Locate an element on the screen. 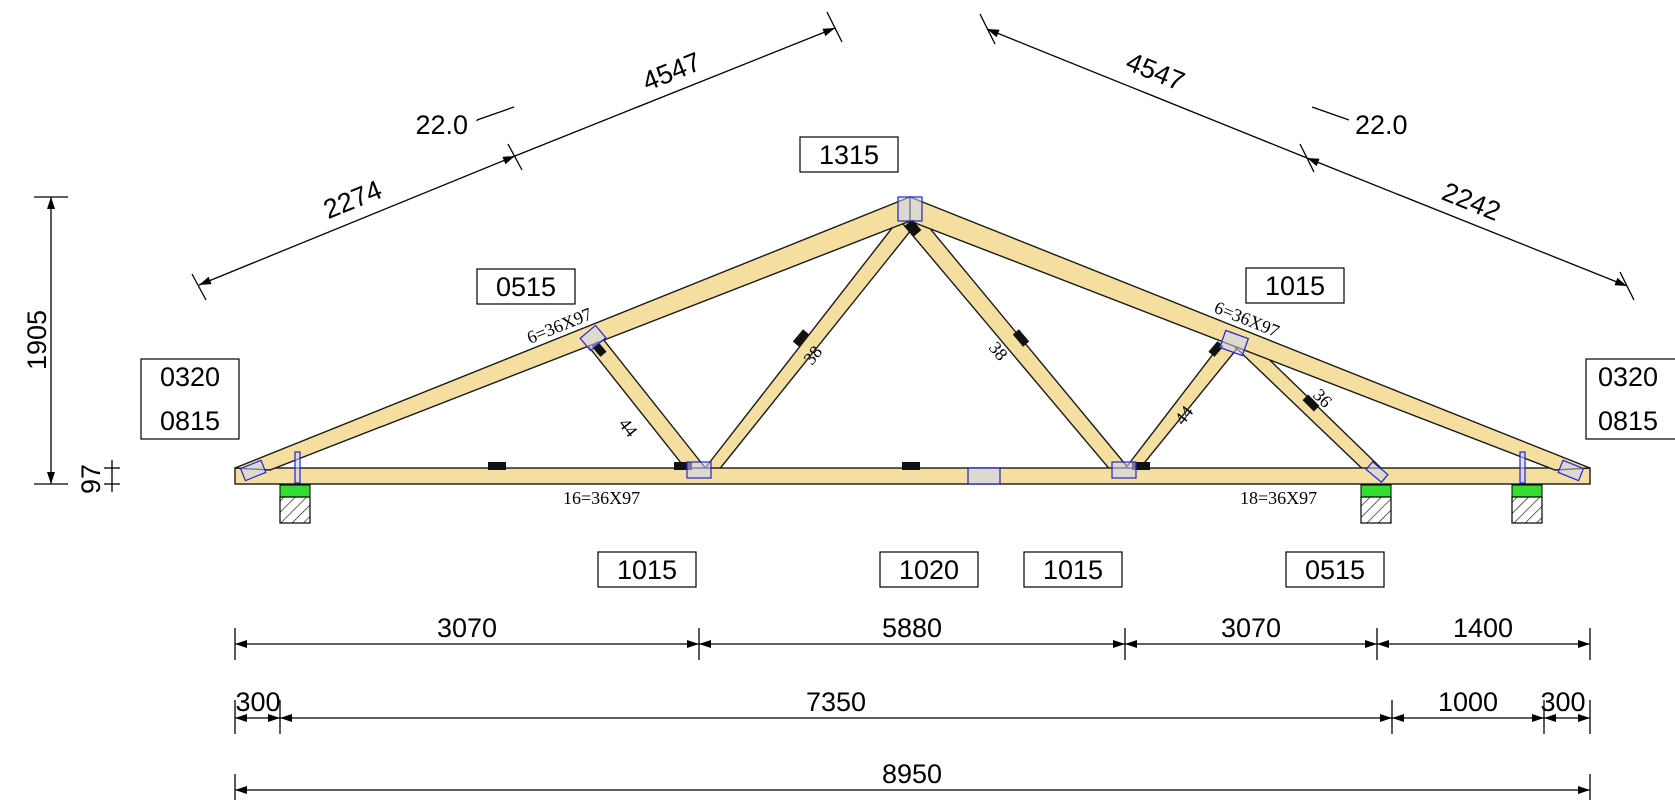 The width and height of the screenshot is (1675, 803). dim-left-panel: 2274 is located at coordinates (352, 199).